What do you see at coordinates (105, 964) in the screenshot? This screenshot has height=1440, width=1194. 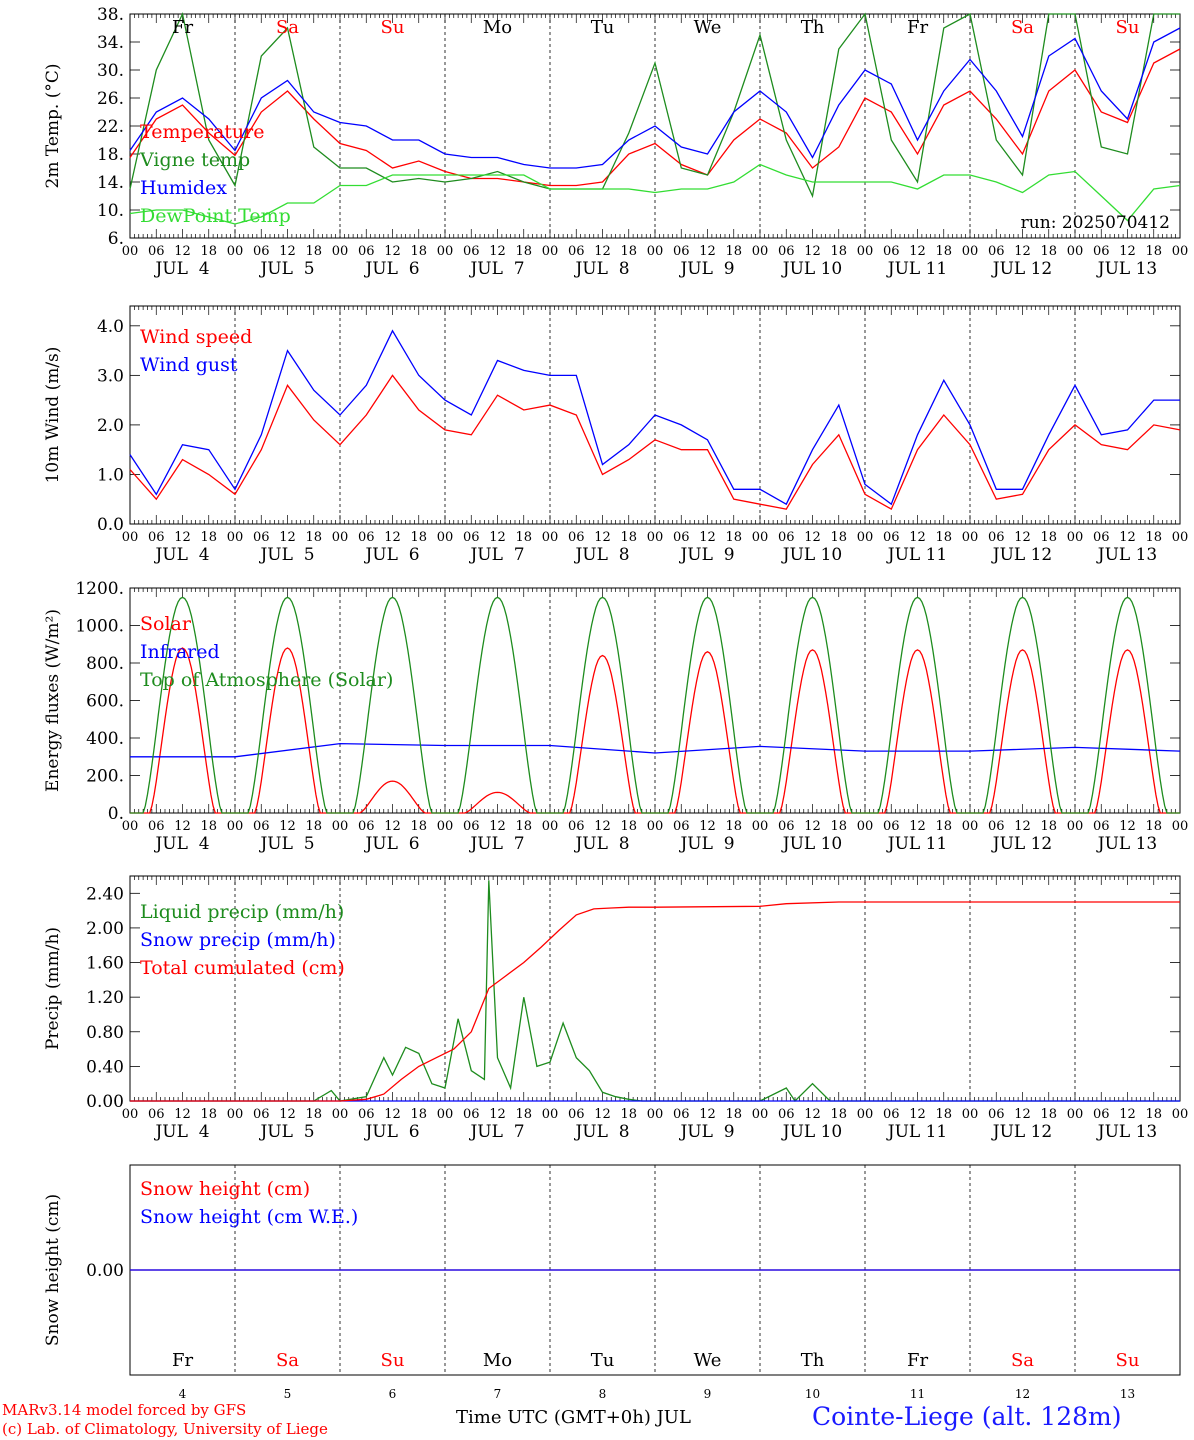 I see `y-tick-label: 1.60` at bounding box center [105, 964].